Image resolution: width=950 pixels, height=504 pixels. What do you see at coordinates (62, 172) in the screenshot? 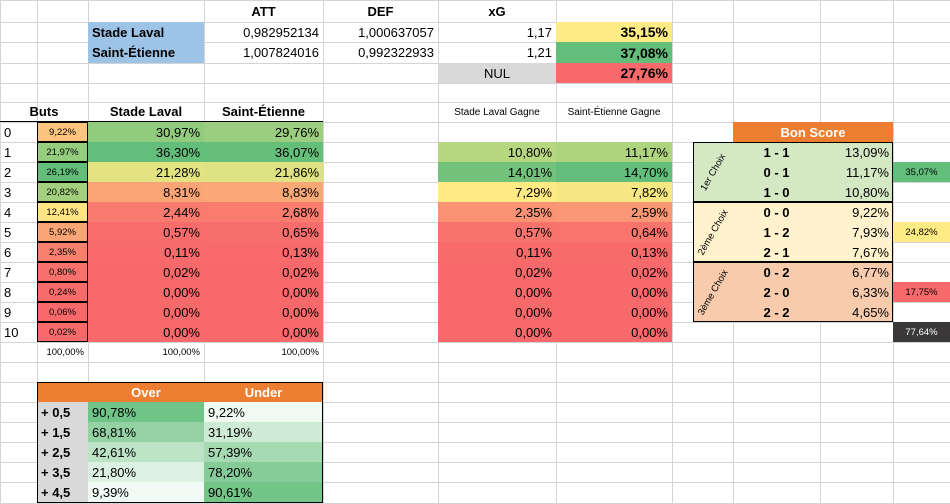
I see `goal-probability: 26,19%` at bounding box center [62, 172].